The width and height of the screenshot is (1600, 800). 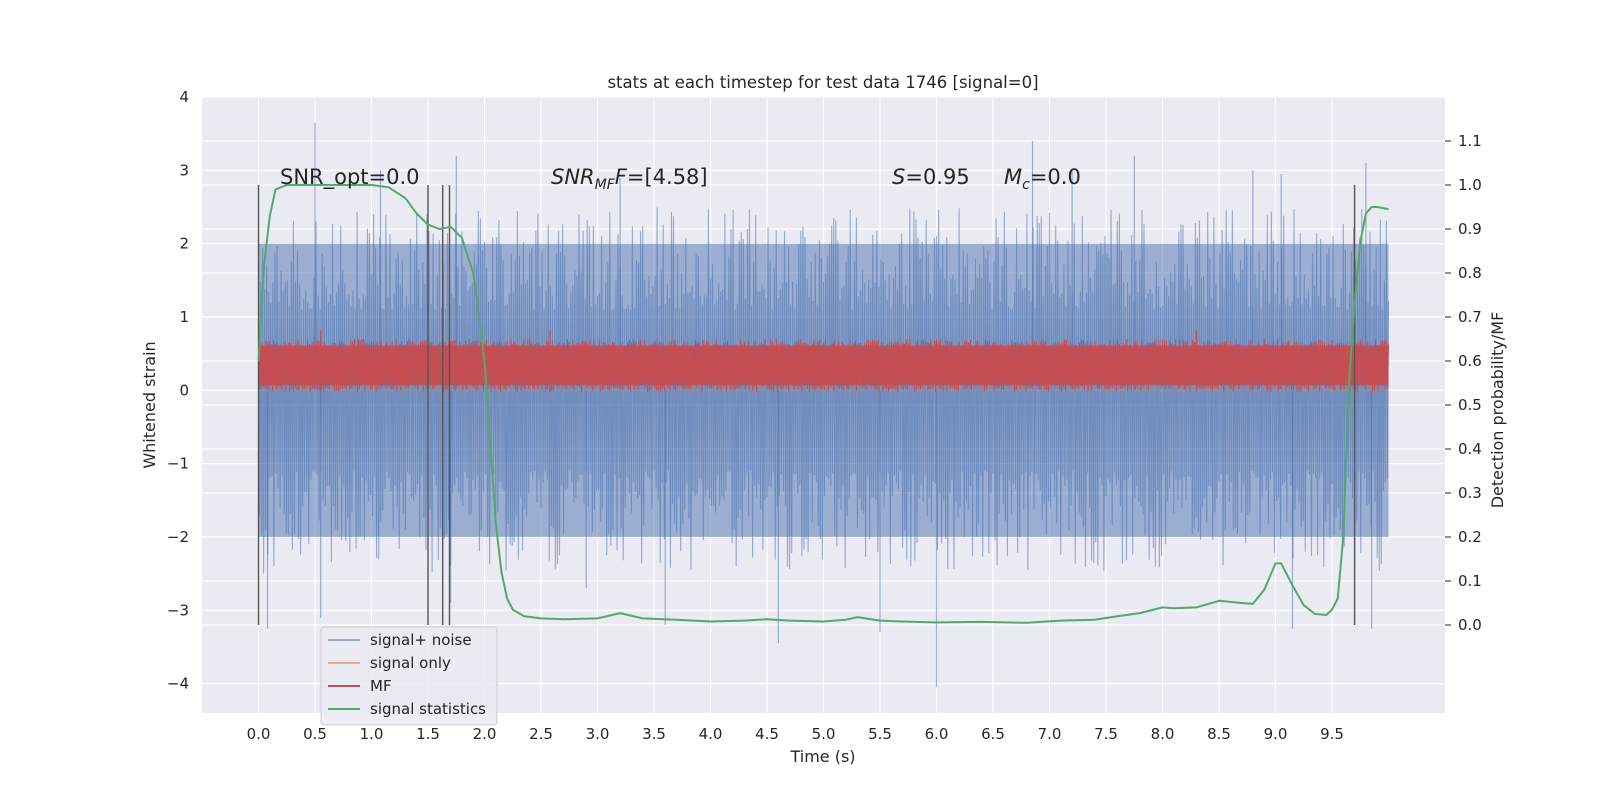 What do you see at coordinates (598, 734) in the screenshot?
I see `x-tick-label-6: 3.0` at bounding box center [598, 734].